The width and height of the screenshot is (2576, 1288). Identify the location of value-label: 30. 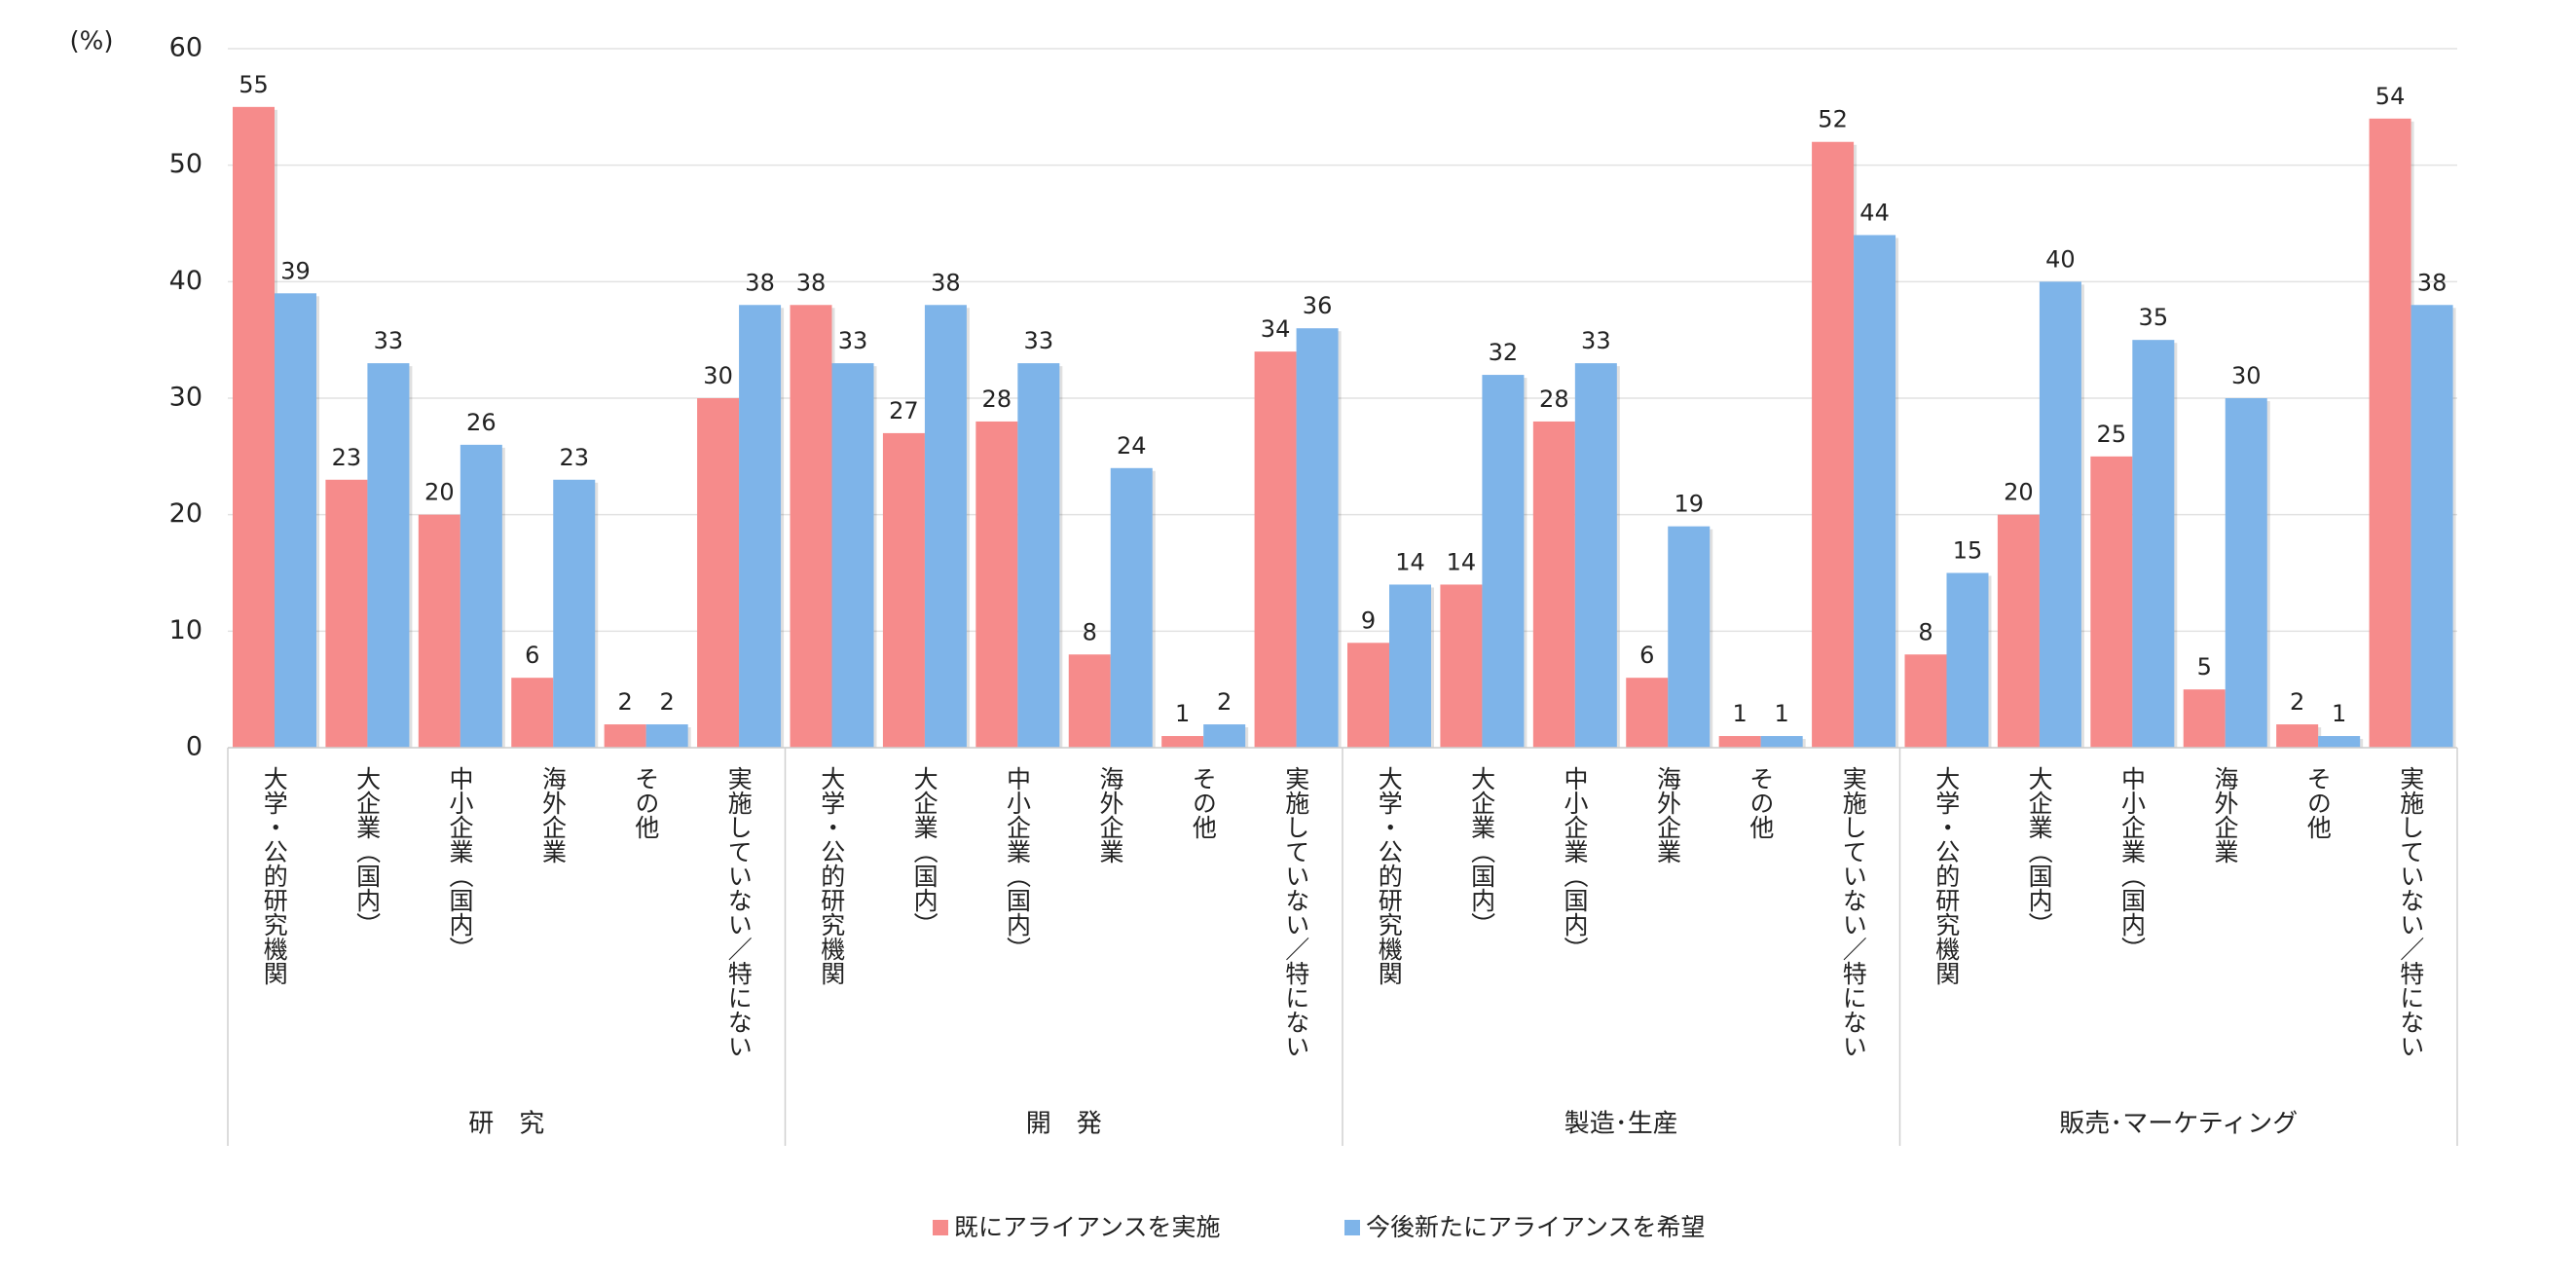
(2246, 375).